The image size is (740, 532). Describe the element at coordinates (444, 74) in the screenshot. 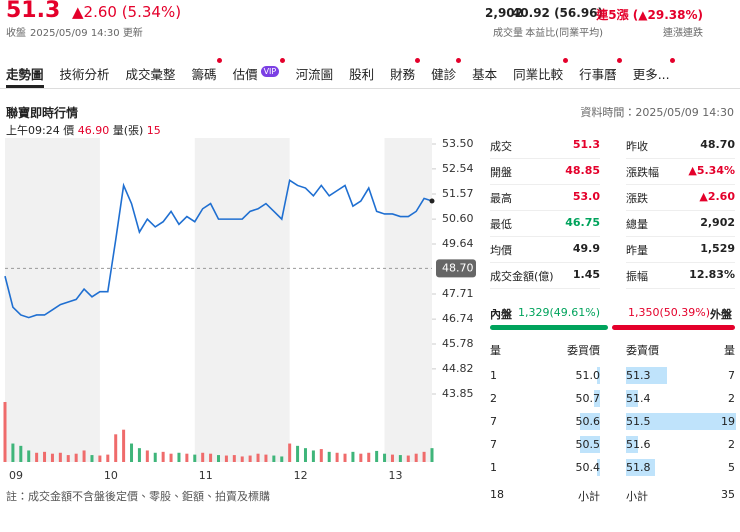

I see `tab: 健診` at that location.